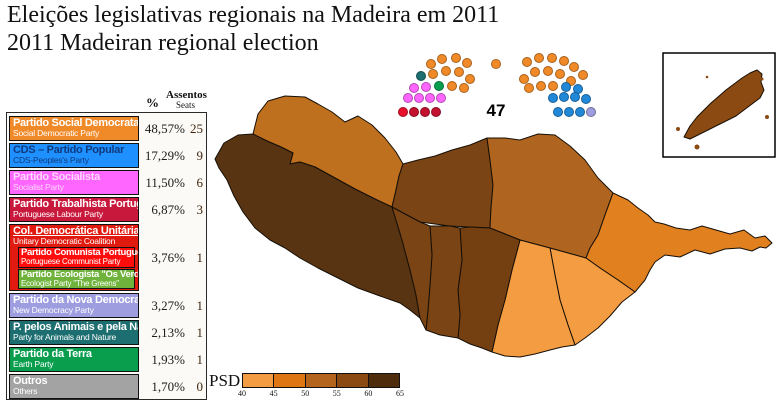 The image size is (776, 405). What do you see at coordinates (442, 183) in the screenshot?
I see `map-region-sao-vicente` at bounding box center [442, 183].